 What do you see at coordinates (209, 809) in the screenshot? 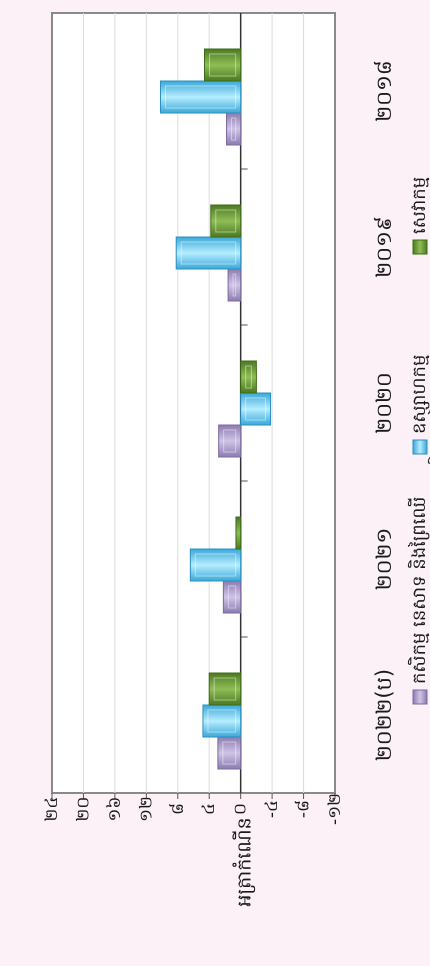
I see `value-tick-label: ៤` at bounding box center [209, 809].